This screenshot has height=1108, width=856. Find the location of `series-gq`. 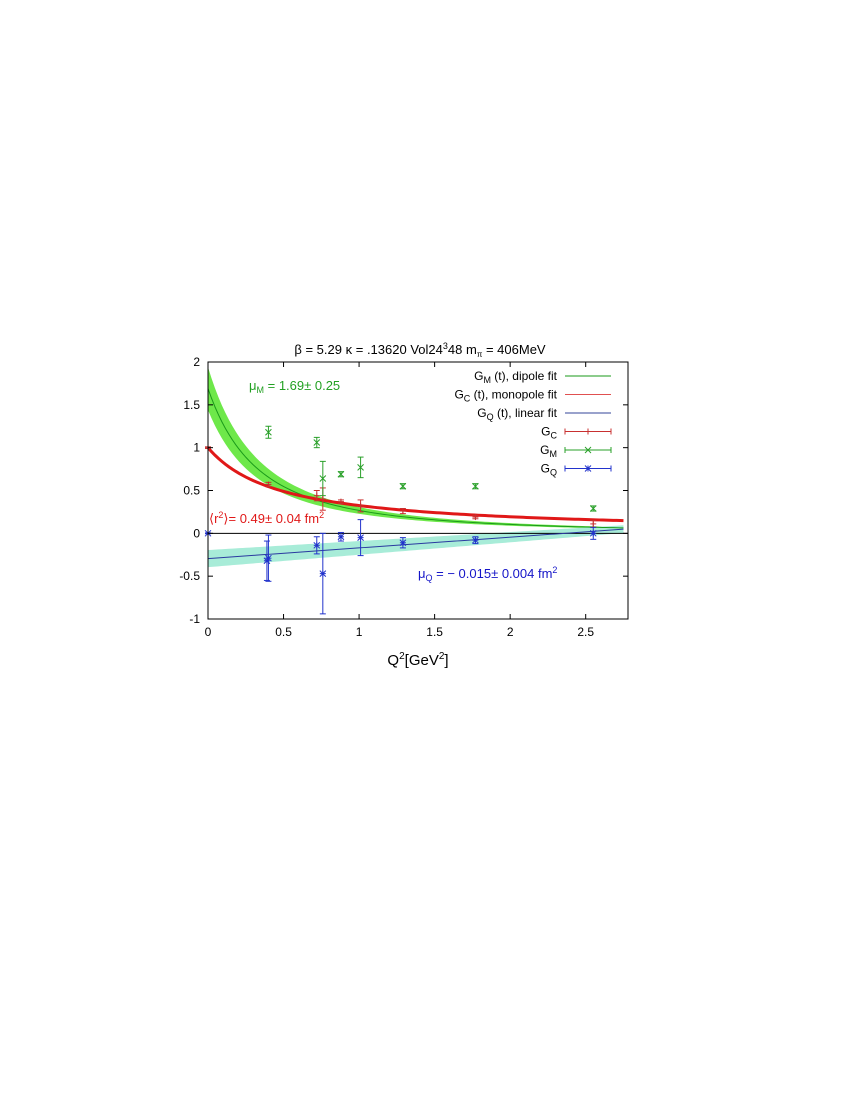

series-gq is located at coordinates (400, 567).